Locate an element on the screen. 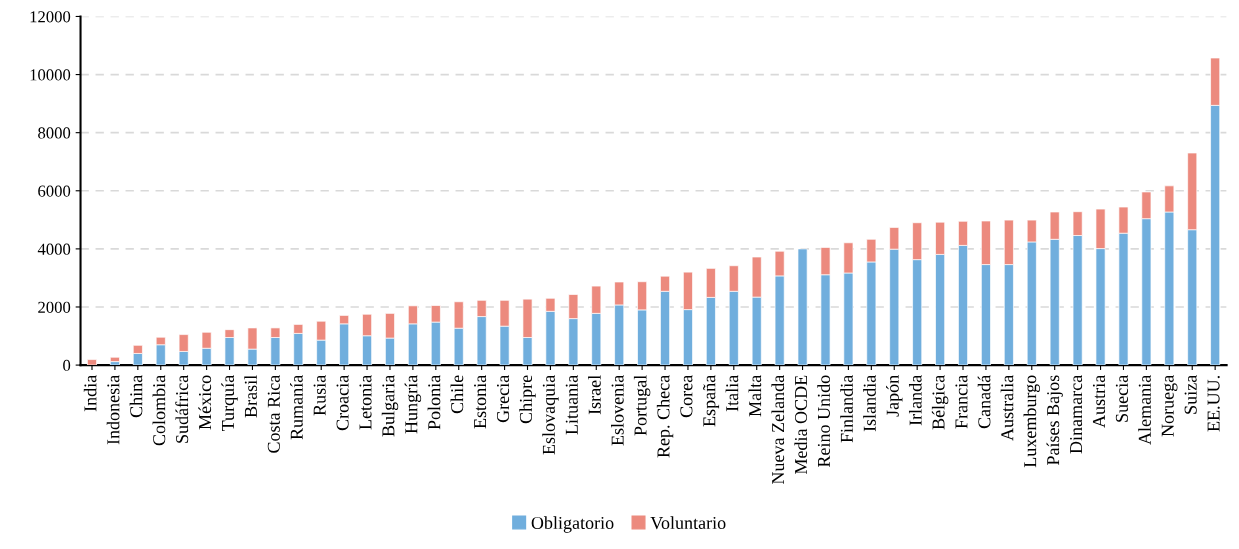  x-tick-label: Croacia is located at coordinates (342, 403).